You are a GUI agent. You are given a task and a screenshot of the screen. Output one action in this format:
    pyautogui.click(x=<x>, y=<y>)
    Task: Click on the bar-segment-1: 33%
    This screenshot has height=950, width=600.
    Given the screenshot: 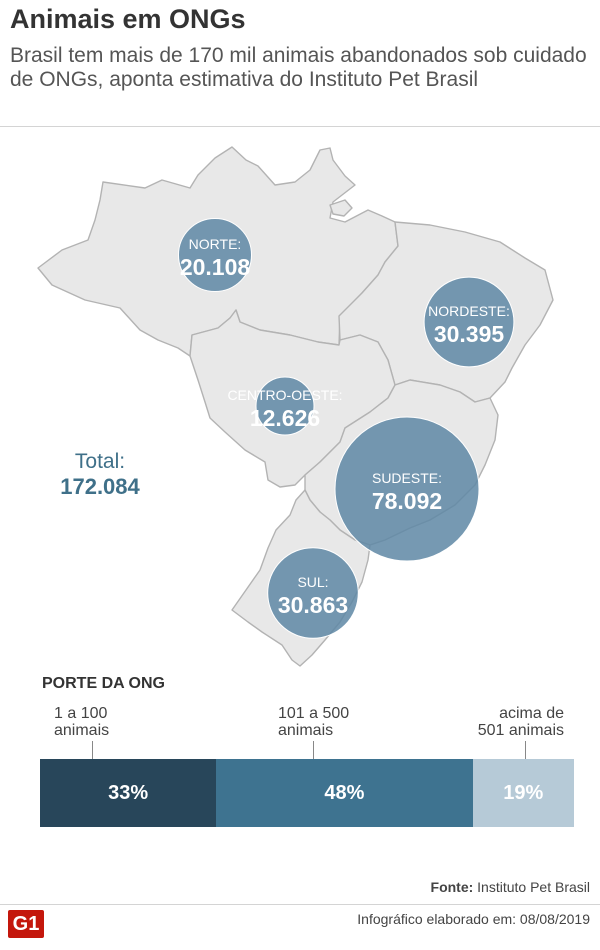 What is the action you would take?
    pyautogui.click(x=128, y=793)
    